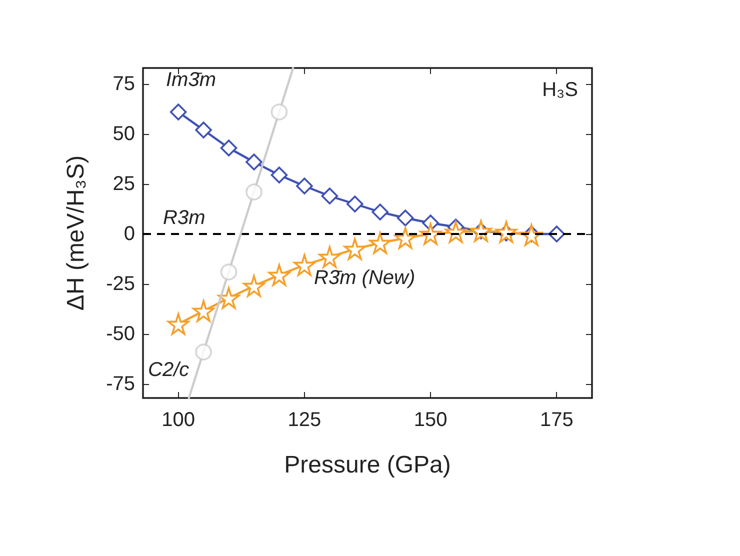 The width and height of the screenshot is (740, 556). What do you see at coordinates (305, 420) in the screenshot?
I see `x-tick-label: 125` at bounding box center [305, 420].